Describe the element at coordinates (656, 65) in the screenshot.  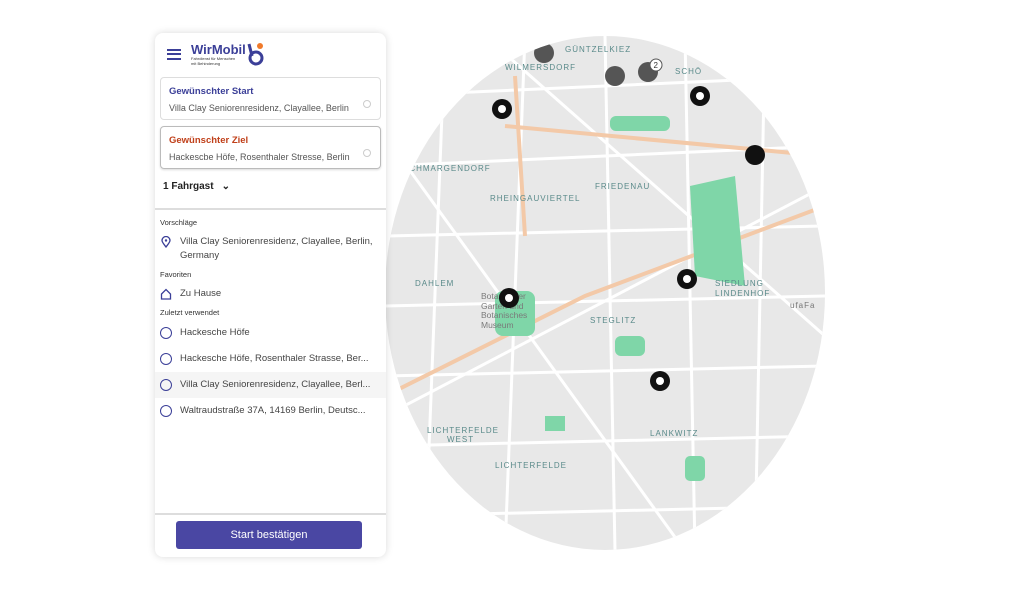
I see `cluster-count: 2` at that location.